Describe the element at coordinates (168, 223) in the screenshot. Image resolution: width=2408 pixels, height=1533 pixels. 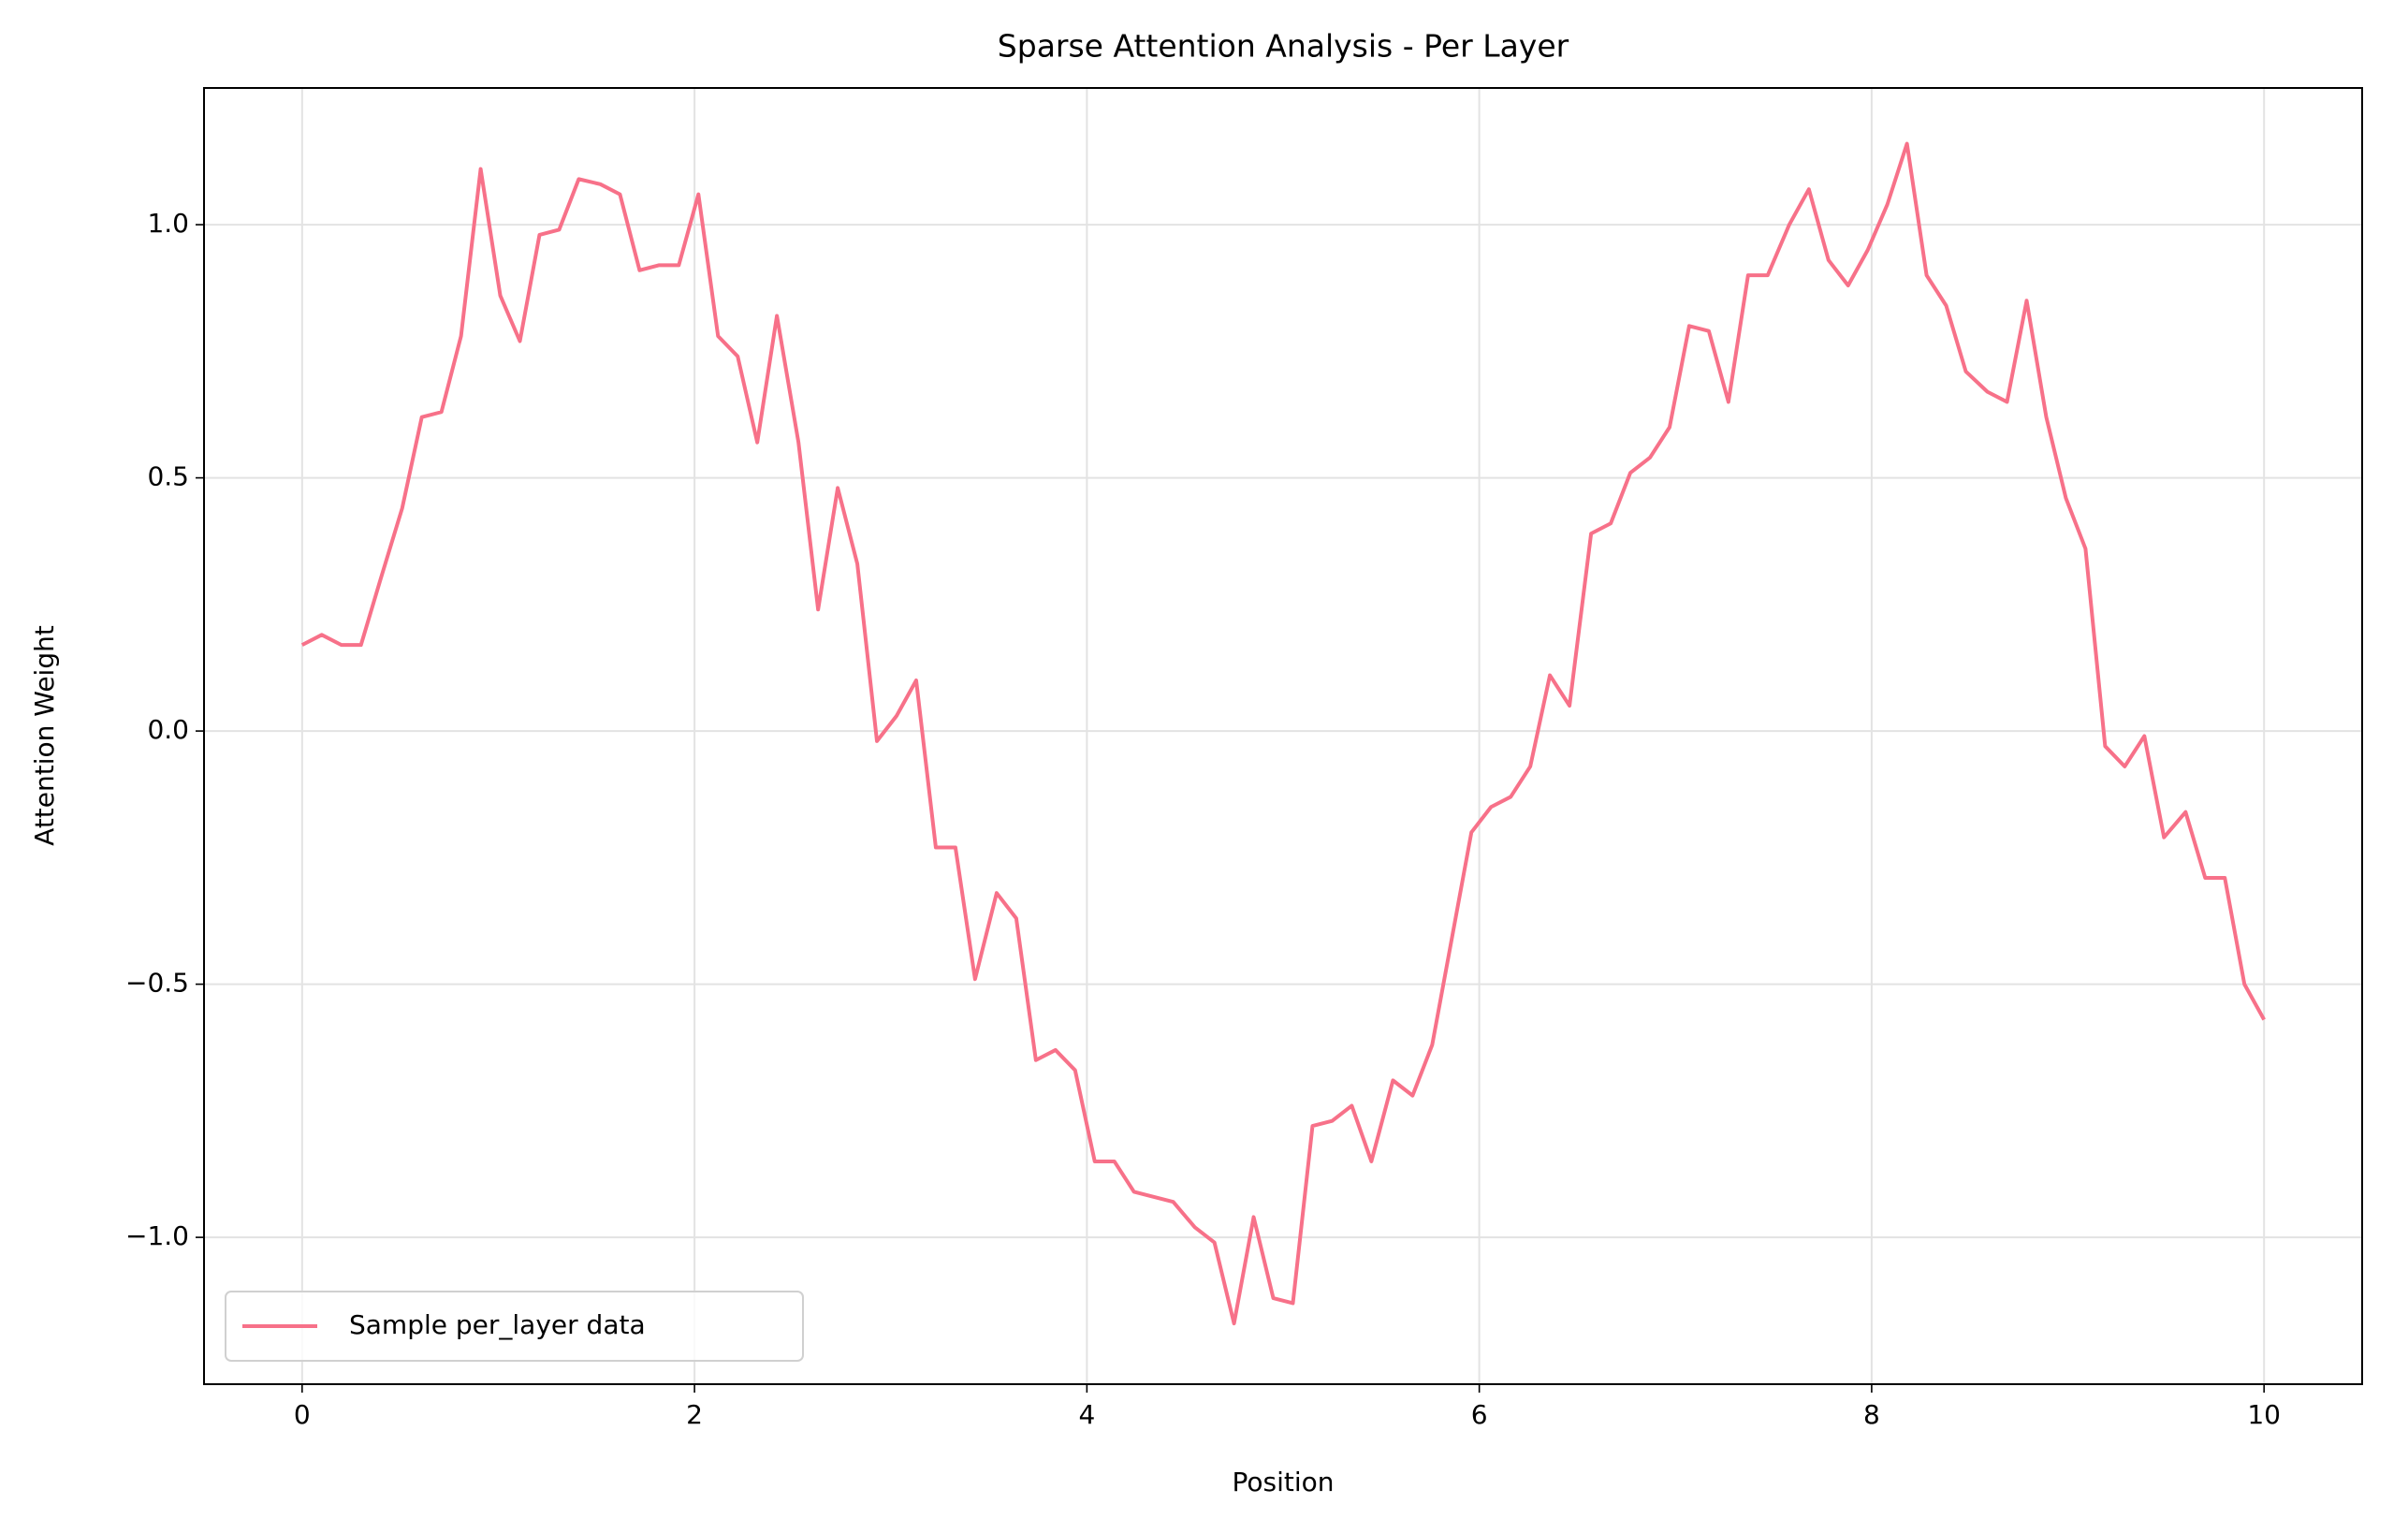
I see `y-tick-label: 1.0` at that location.